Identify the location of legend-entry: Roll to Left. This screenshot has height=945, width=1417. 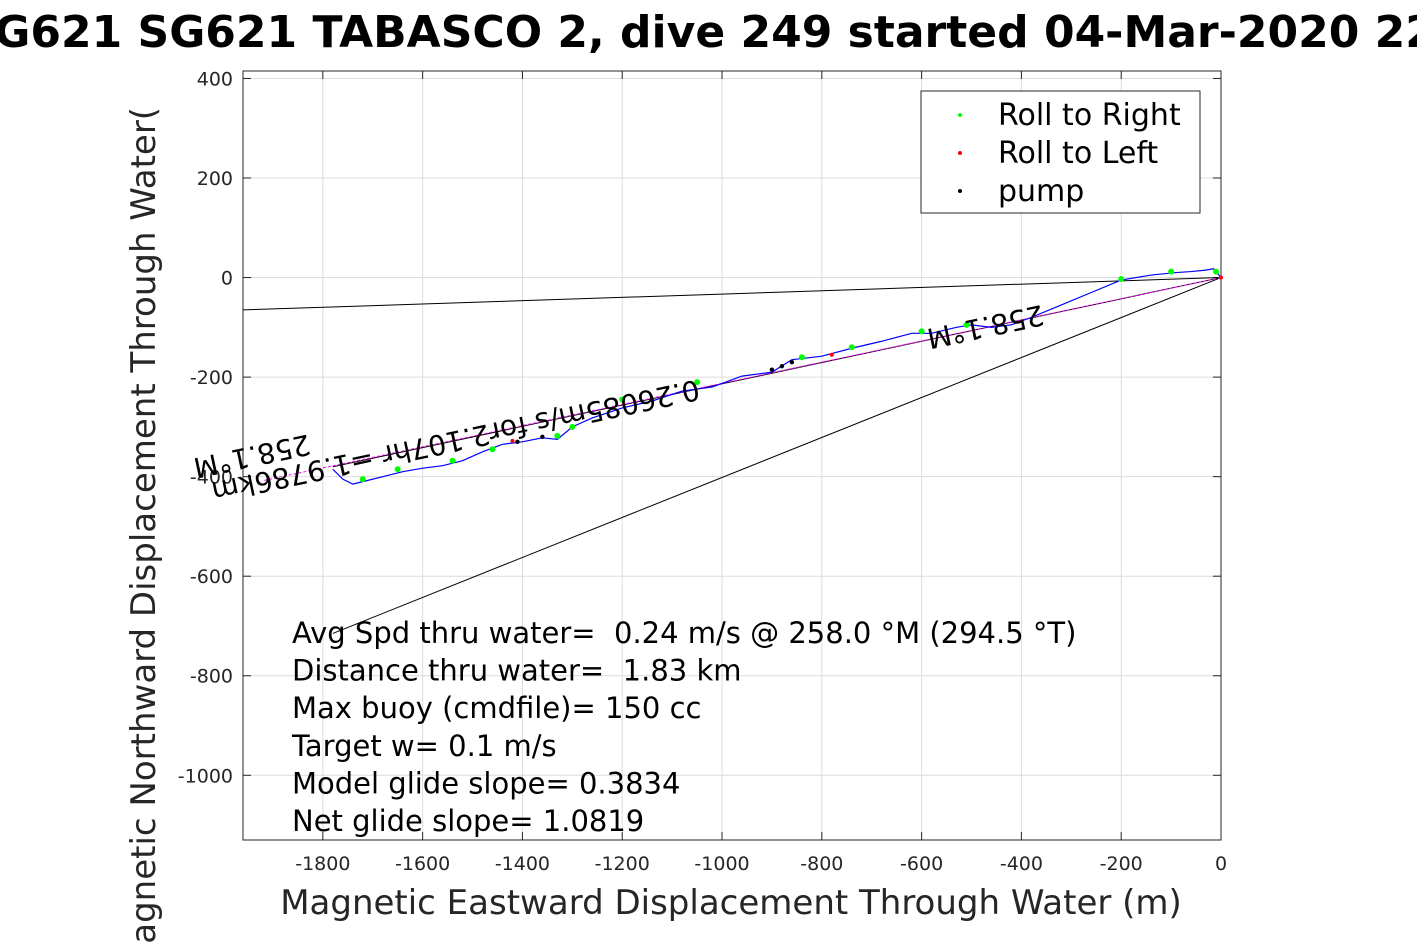
(1078, 153).